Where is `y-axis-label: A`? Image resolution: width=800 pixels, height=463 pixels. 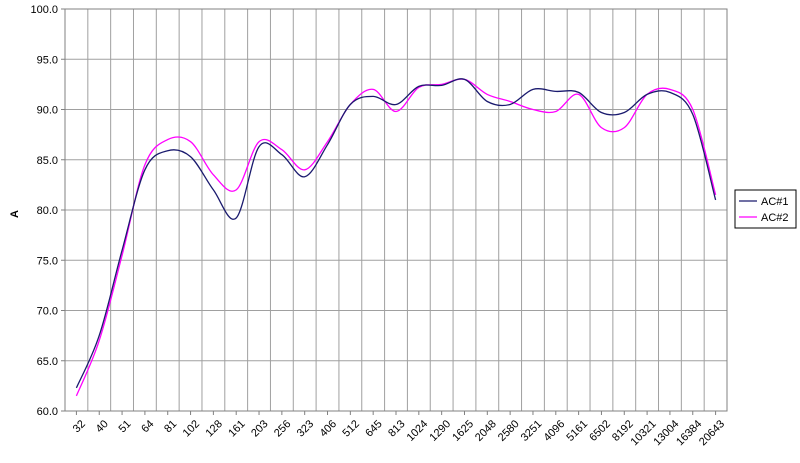 y-axis-label: A is located at coordinates (15, 214).